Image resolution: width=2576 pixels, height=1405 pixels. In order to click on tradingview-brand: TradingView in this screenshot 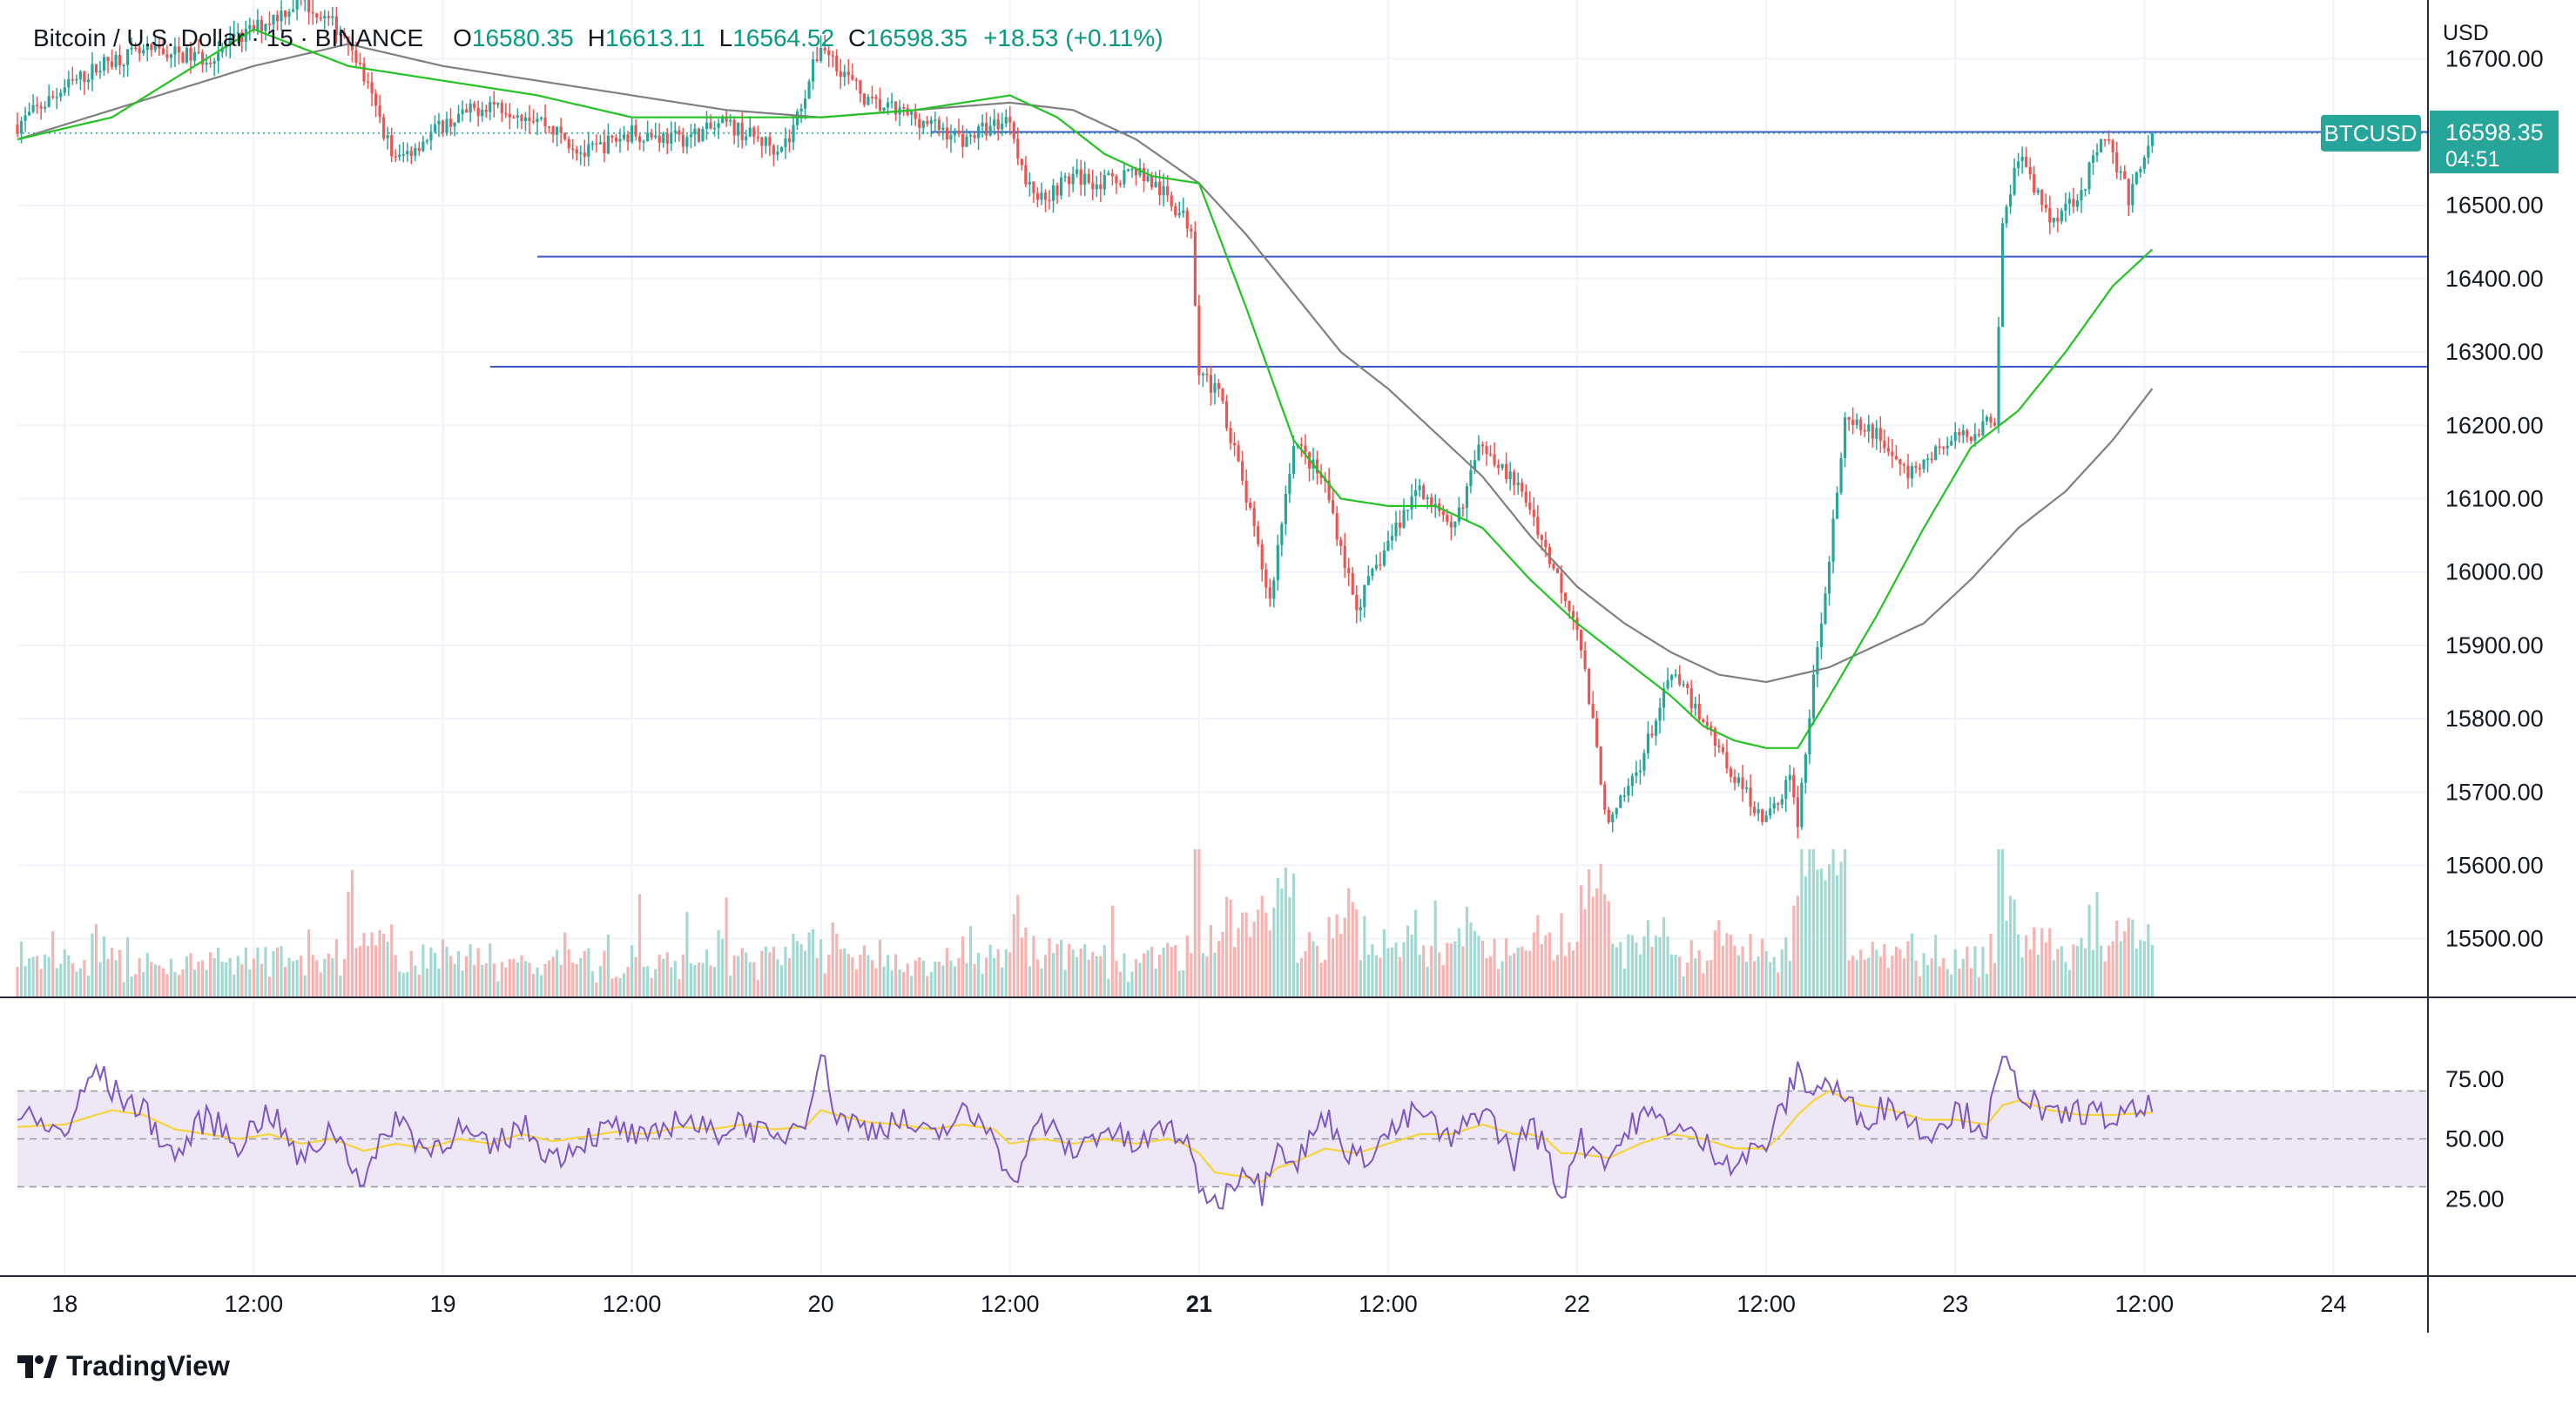, I will do `click(124, 1366)`.